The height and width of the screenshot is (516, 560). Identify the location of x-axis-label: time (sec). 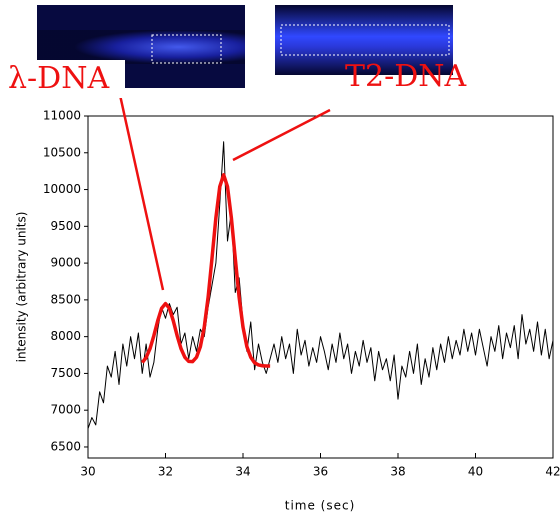
(320, 506).